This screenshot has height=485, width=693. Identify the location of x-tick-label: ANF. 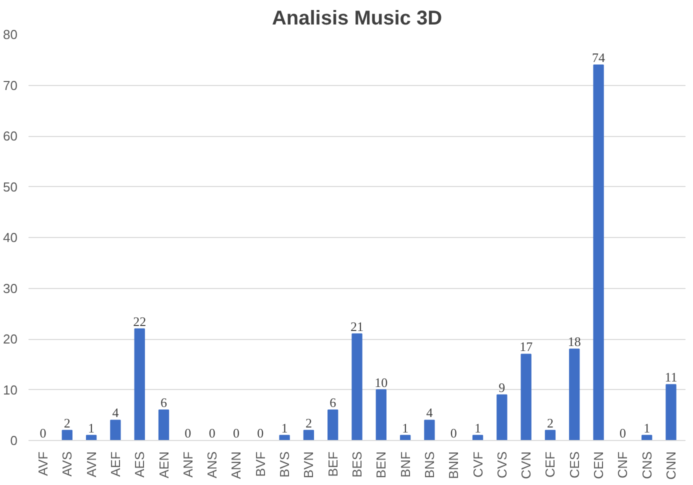
(188, 464).